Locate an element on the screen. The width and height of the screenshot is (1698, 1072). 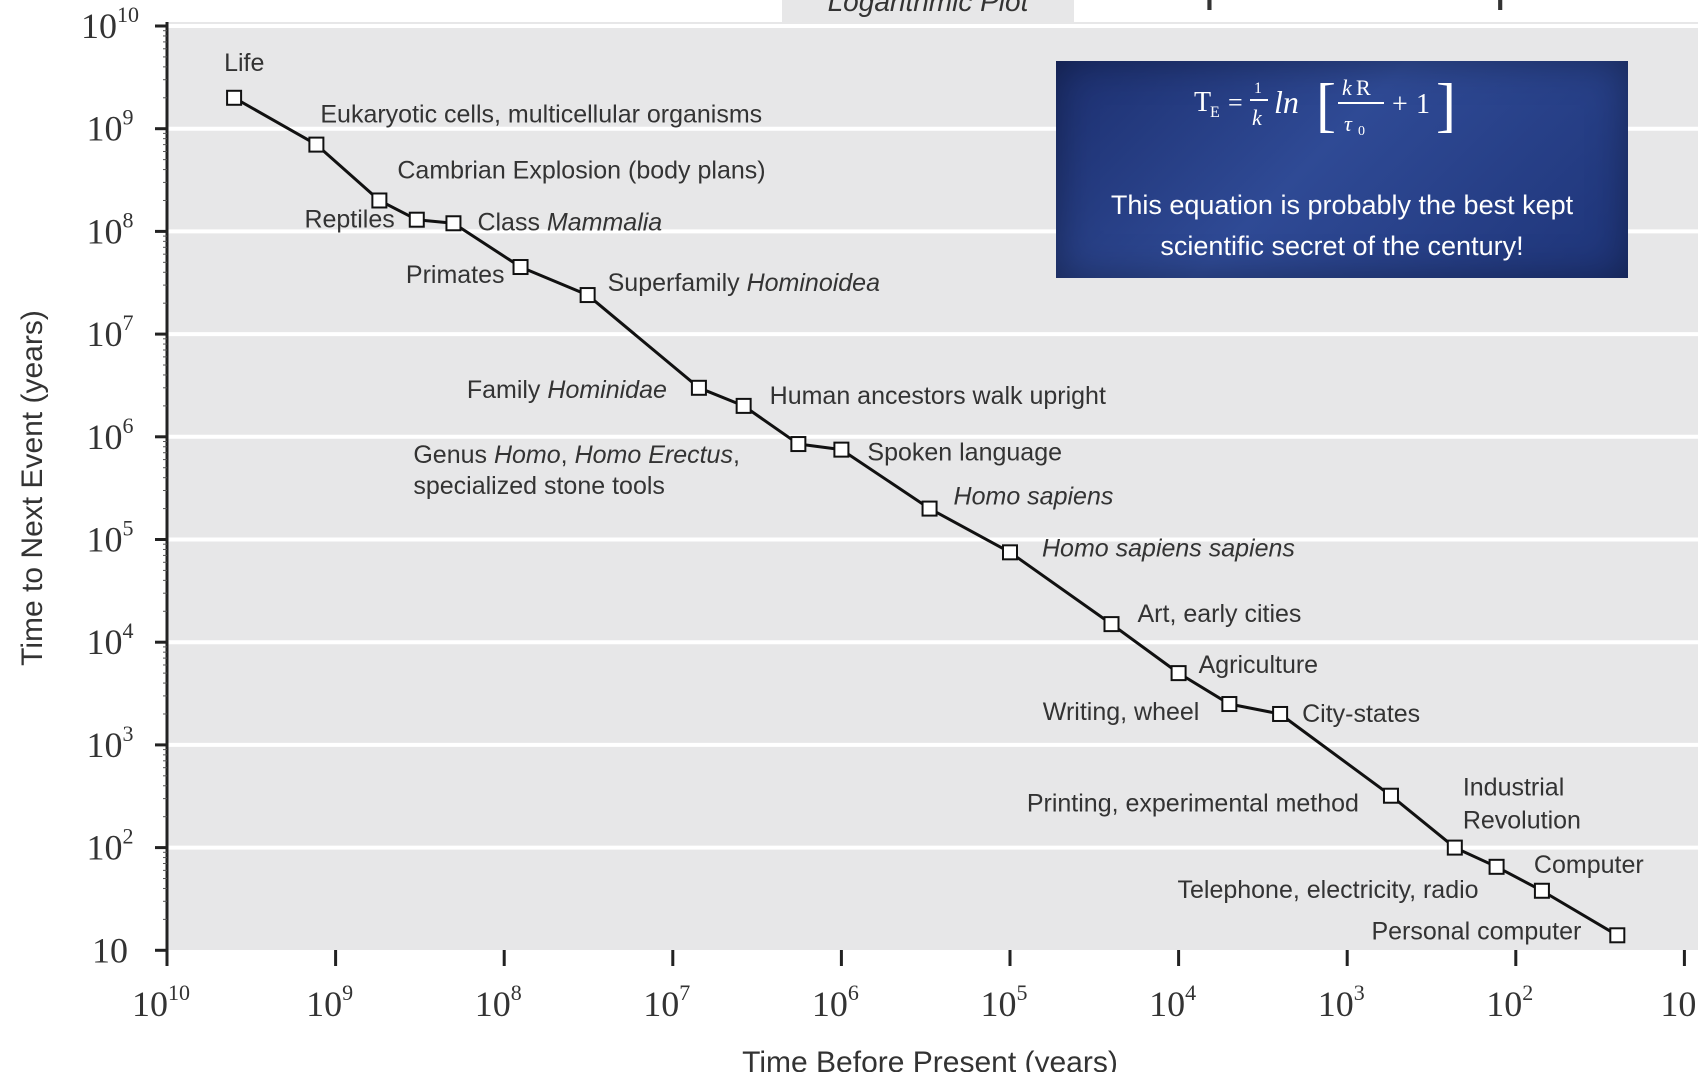
data-label: Art, early cities is located at coordinates (1220, 614).